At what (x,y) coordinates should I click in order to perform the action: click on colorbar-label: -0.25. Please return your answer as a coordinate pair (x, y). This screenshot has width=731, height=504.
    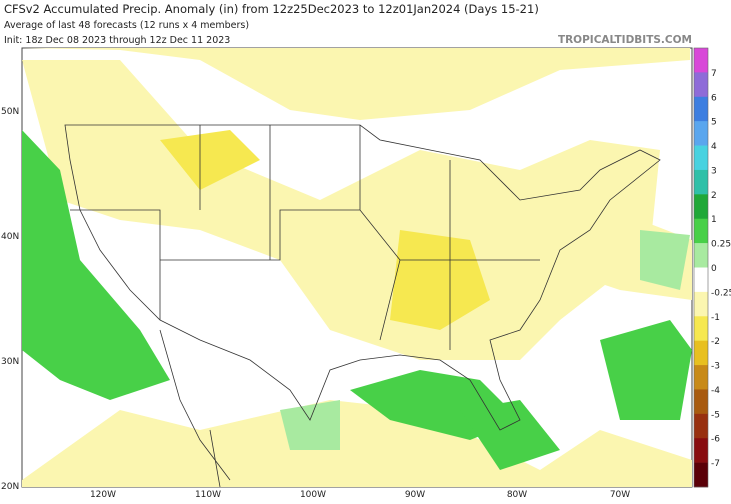
    Looking at the image, I should click on (721, 293).